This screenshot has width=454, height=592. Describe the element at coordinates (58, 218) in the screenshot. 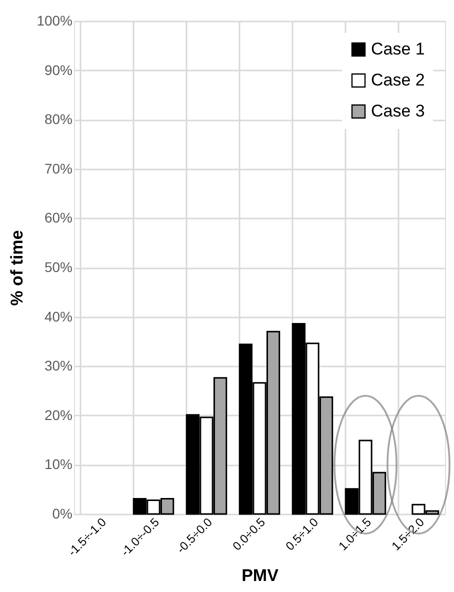

I see `y-tick-label: 60%` at that location.